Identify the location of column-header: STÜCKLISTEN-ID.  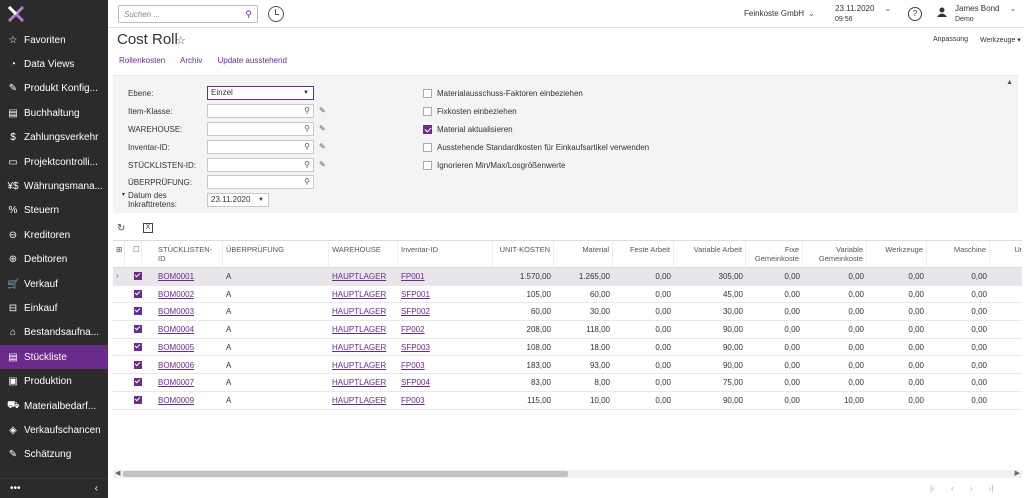
(189, 254).